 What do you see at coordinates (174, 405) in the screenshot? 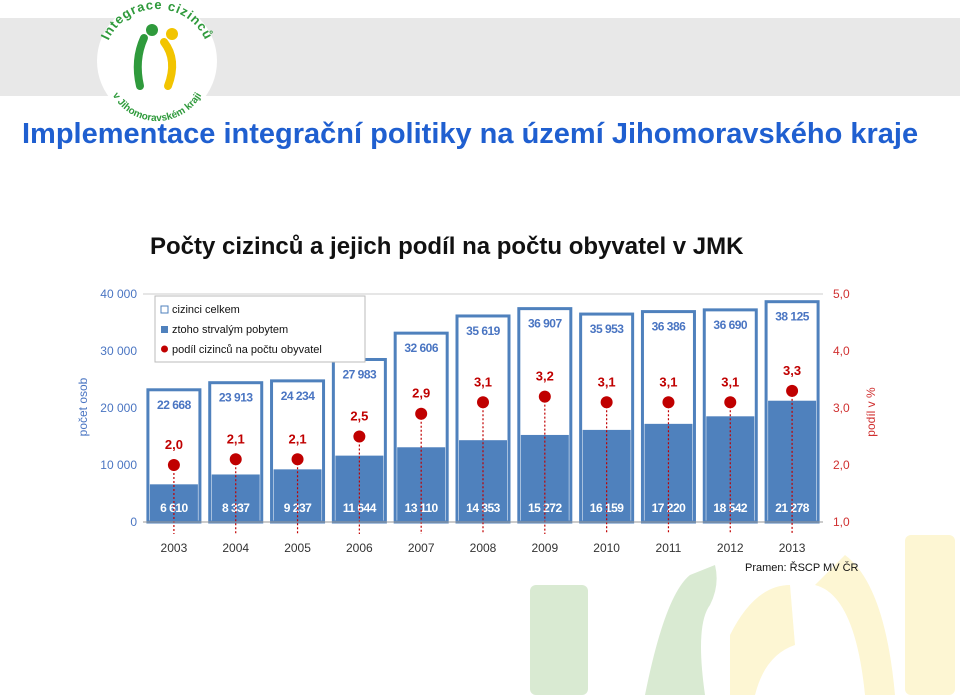
I see `data-label-total: 22 668` at bounding box center [174, 405].